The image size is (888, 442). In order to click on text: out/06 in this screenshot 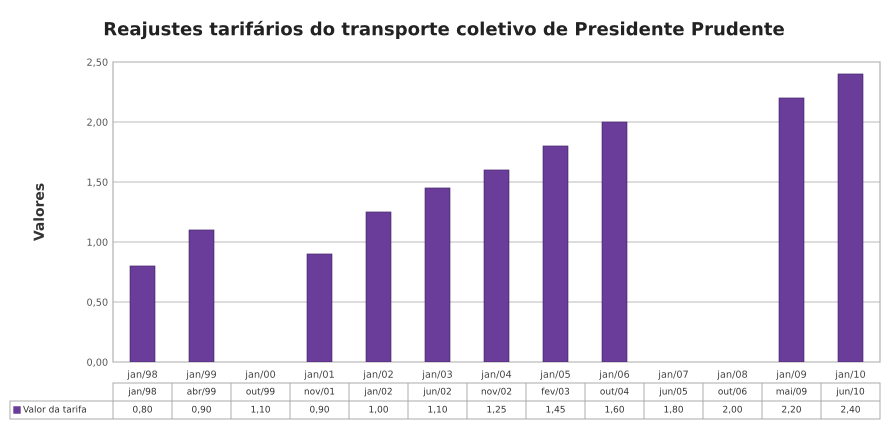, I will do `click(732, 392)`.